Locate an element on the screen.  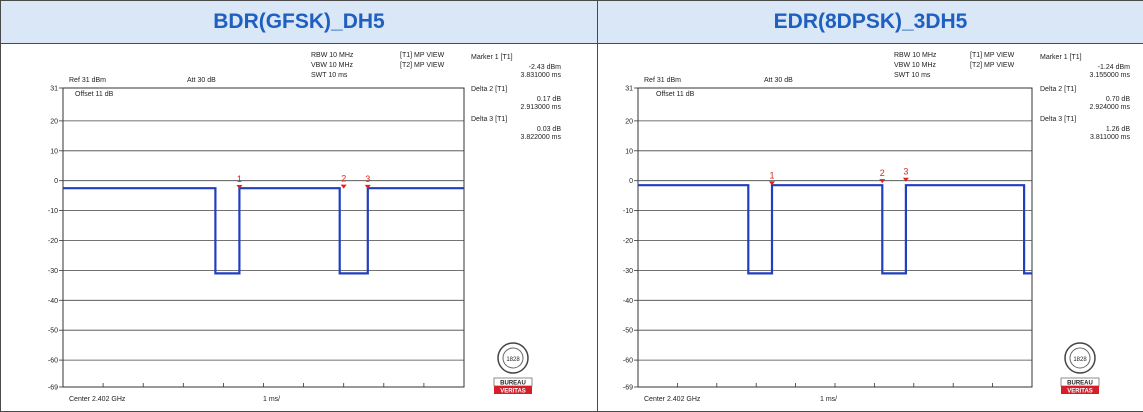
delta3-level: 1.26 dB is located at coordinates (1118, 129).